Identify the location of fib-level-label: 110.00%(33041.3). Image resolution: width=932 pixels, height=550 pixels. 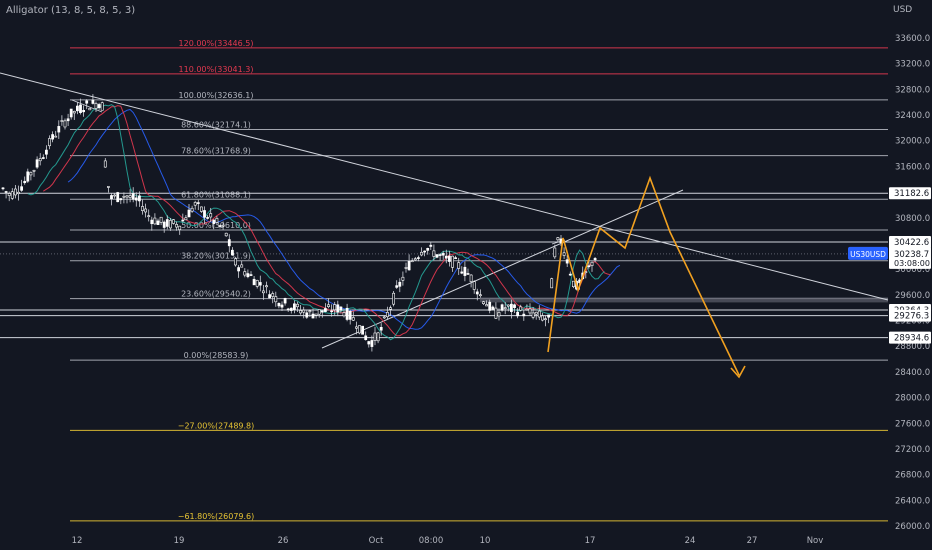
(216, 69).